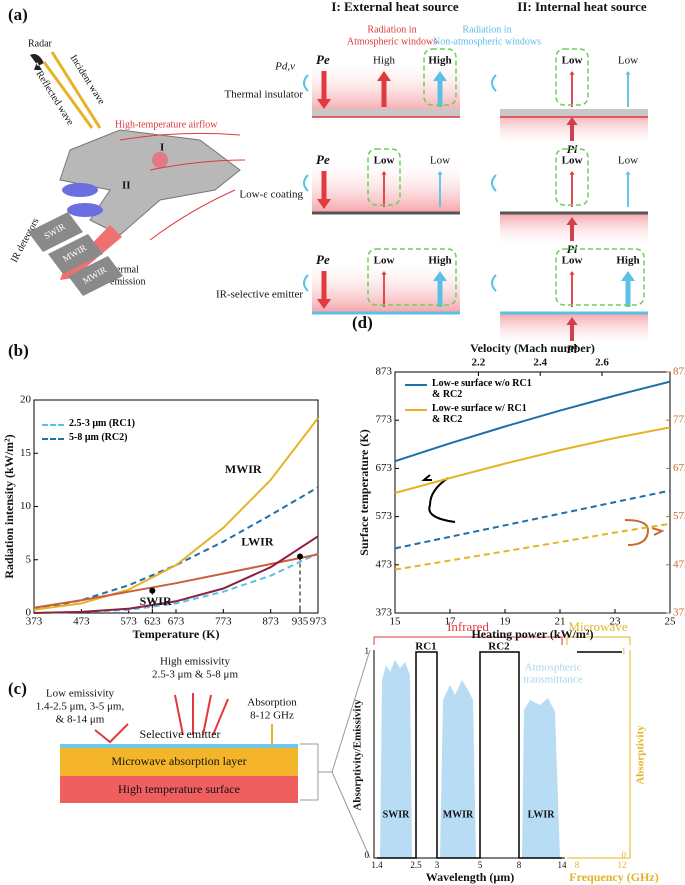 The height and width of the screenshot is (885, 685). What do you see at coordinates (602, 363) in the screenshot?
I see `x2-tick-label: 2.6` at bounding box center [602, 363].